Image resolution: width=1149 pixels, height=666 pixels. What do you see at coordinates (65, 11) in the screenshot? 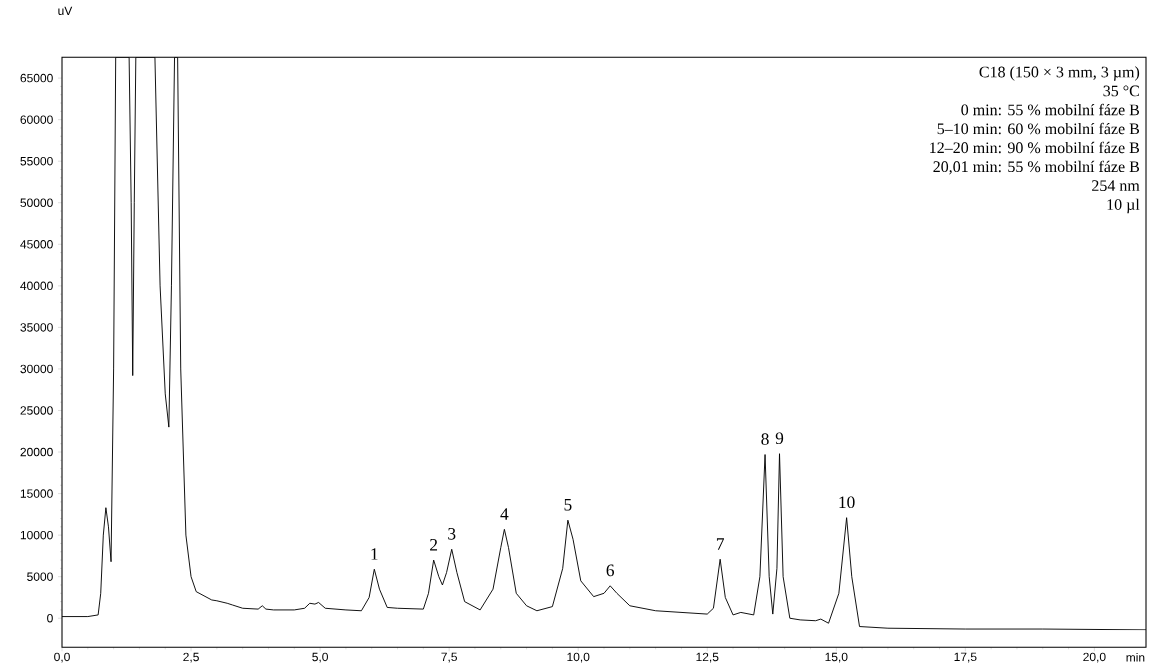
I see `y-axis-title: uV` at bounding box center [65, 11].